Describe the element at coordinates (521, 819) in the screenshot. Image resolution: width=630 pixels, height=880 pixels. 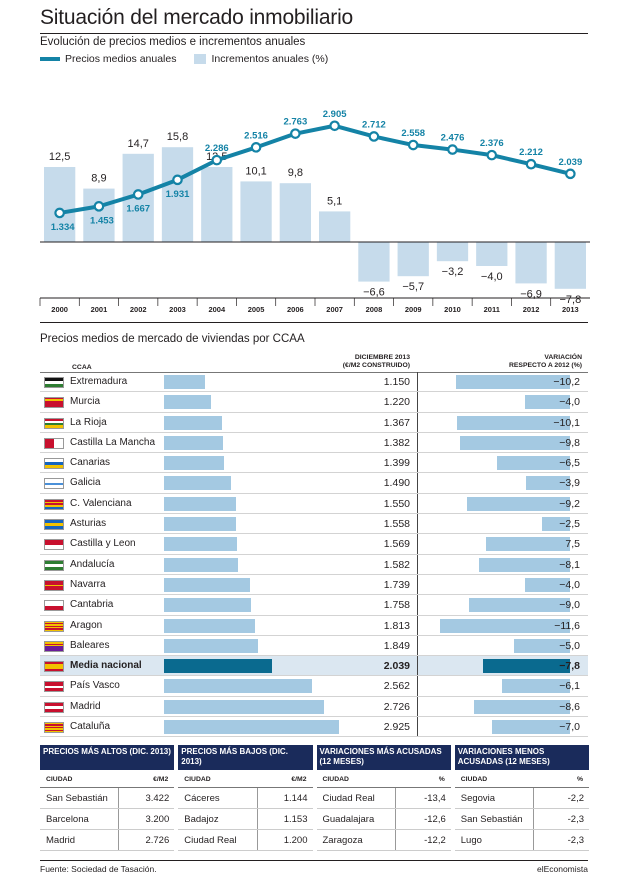
I see `city-table-row: San Sebastián -2,3` at that location.